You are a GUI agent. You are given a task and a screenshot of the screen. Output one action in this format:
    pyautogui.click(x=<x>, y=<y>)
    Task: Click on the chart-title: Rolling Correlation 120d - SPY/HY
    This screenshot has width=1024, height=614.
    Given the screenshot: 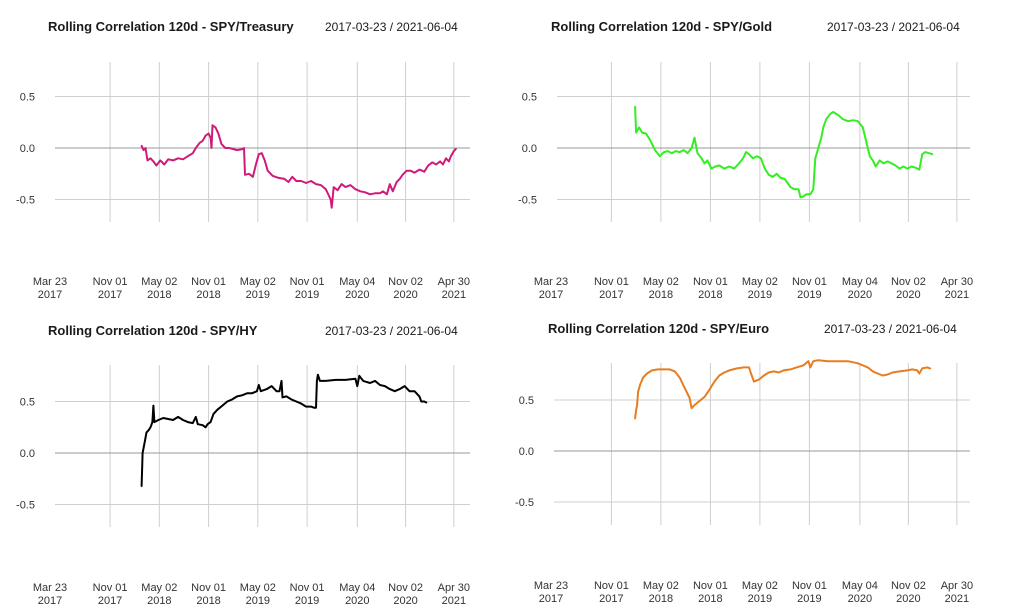 What is the action you would take?
    pyautogui.click(x=153, y=330)
    